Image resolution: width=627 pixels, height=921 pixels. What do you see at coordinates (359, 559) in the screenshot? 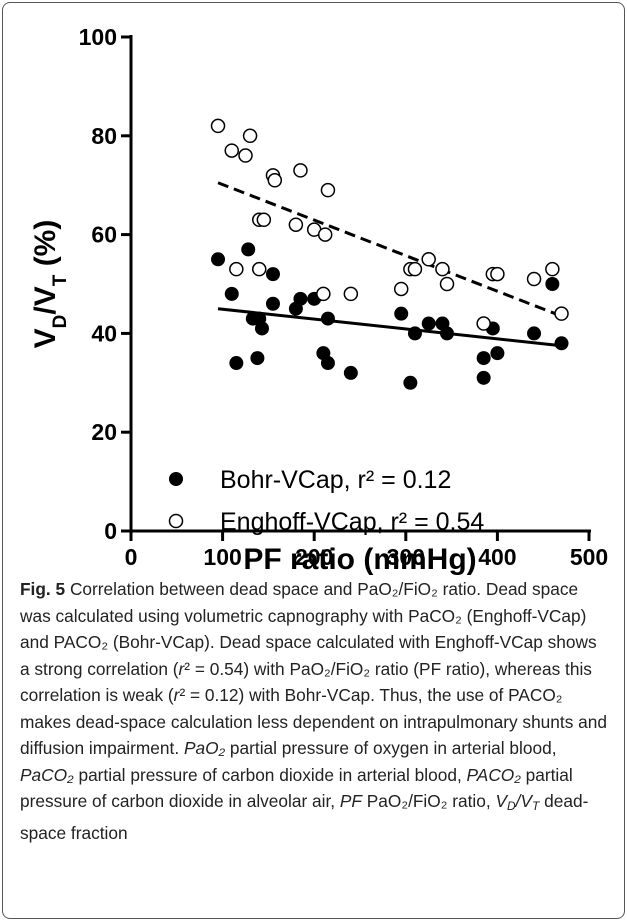
I see `x-axis-label: PF ratio (mmHg)` at bounding box center [359, 559].